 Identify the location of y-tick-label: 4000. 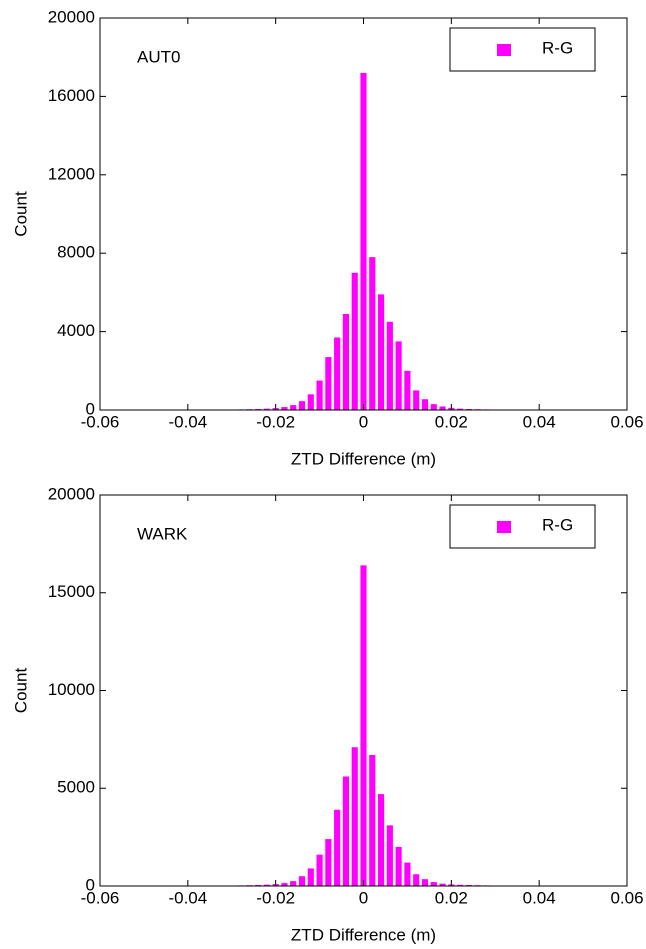
(76, 330).